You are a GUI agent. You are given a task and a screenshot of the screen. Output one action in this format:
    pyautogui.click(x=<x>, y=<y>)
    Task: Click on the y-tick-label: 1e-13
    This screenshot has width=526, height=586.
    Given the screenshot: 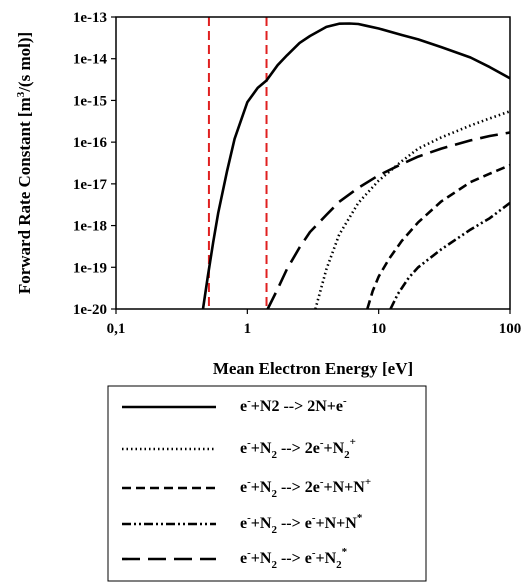 What is the action you would take?
    pyautogui.click(x=90, y=18)
    